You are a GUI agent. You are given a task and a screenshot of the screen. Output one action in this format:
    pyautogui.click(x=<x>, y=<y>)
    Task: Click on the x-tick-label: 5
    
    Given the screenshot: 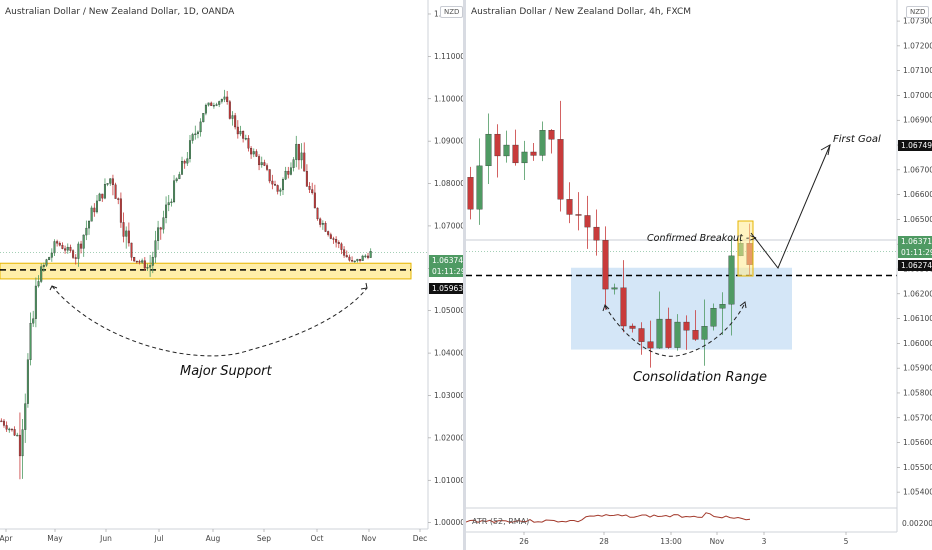 What is the action you would take?
    pyautogui.click(x=846, y=541)
    